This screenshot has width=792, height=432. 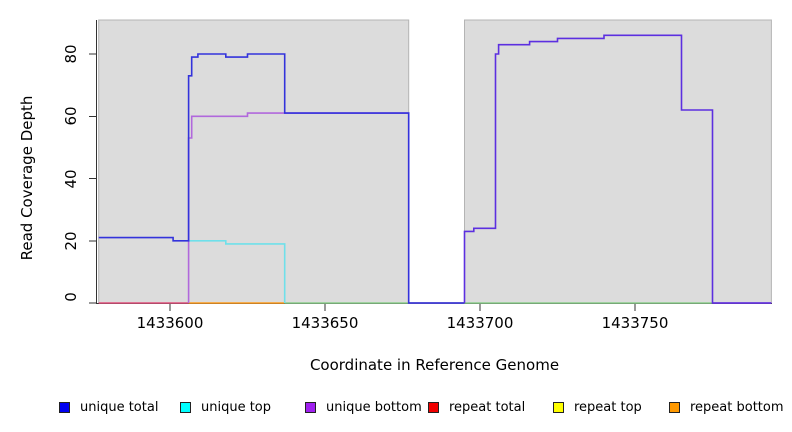 I want to click on legend-label: repeat top, so click(x=608, y=407).